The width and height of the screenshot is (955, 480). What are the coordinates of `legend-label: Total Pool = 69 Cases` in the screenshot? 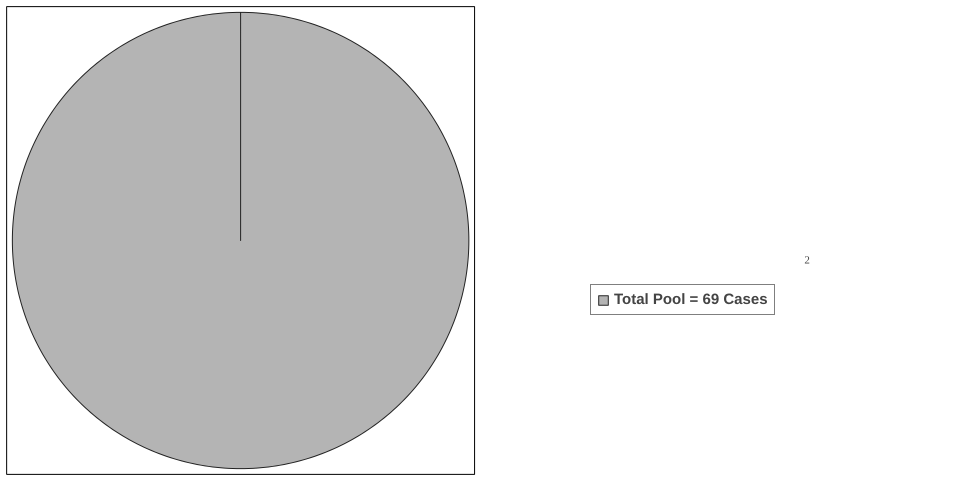 It's located at (691, 299).